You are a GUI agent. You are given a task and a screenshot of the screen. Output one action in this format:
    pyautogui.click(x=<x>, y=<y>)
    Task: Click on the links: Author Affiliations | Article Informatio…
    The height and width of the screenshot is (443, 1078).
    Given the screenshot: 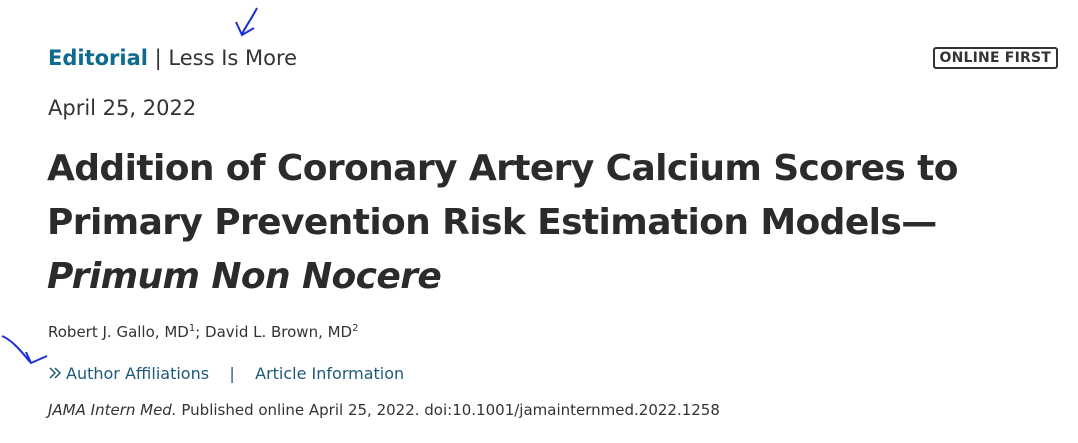 What is the action you would take?
    pyautogui.click(x=226, y=373)
    